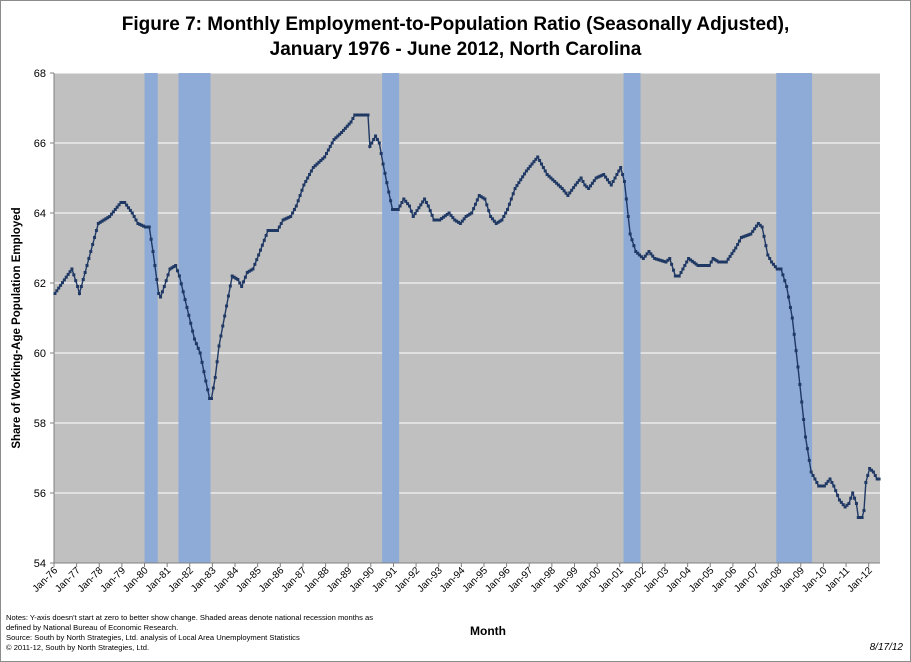 This screenshot has height=662, width=911. What do you see at coordinates (40, 424) in the screenshot?
I see `y-tick-label: 58` at bounding box center [40, 424].